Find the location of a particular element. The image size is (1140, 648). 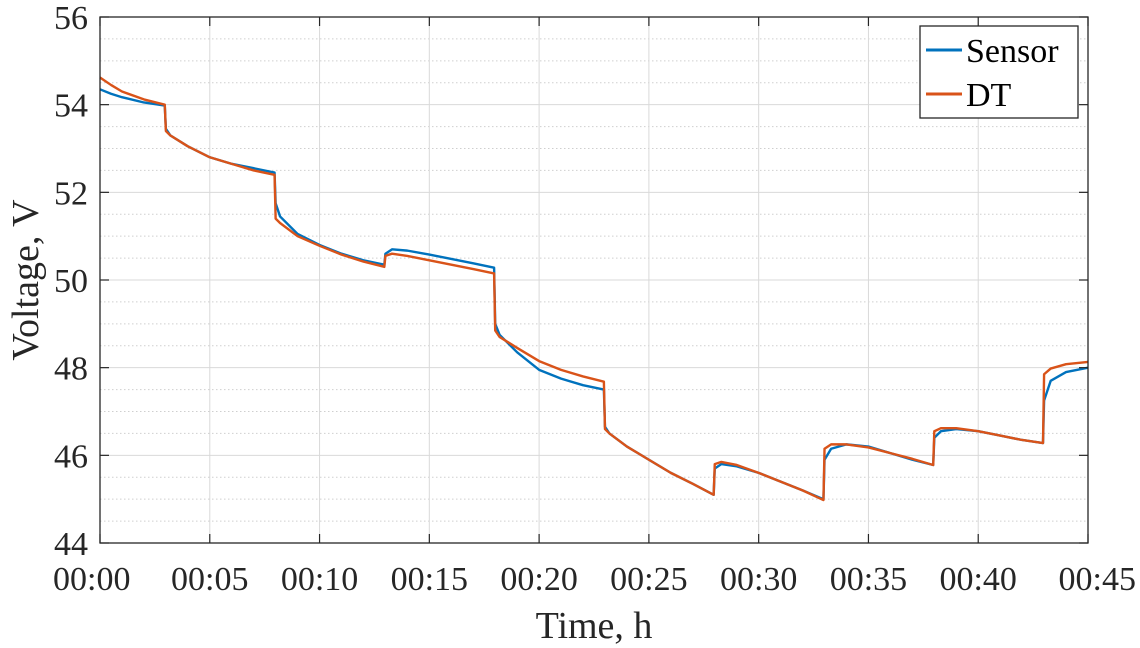

y-tick-label: 56 is located at coordinates (71, 18).